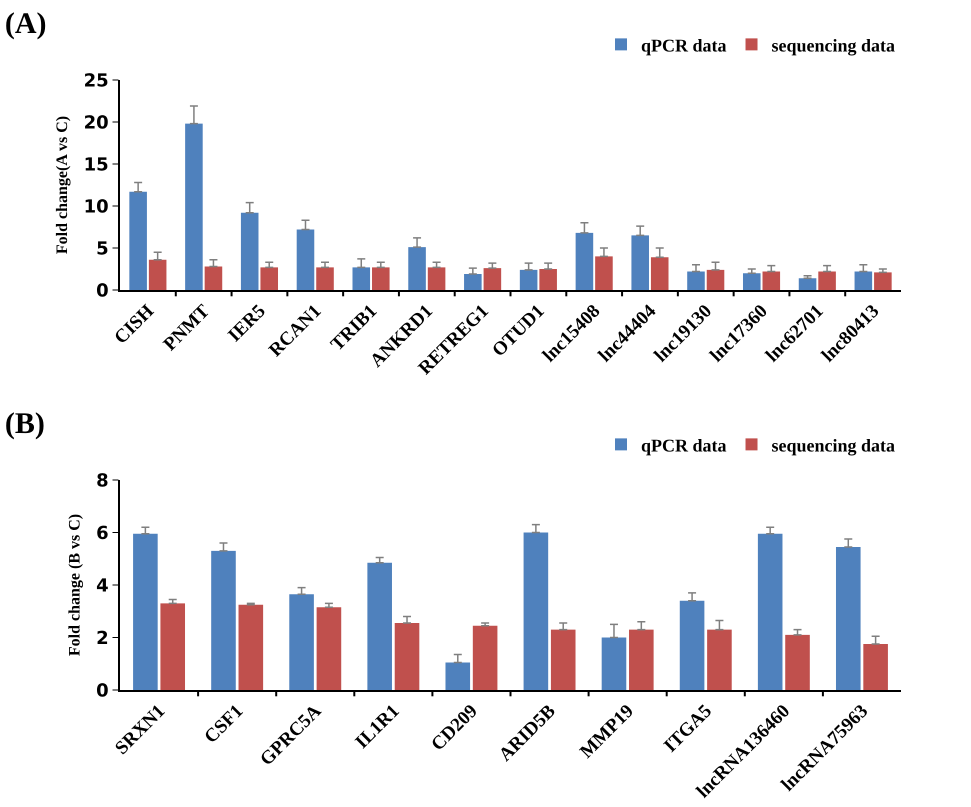 Image resolution: width=971 pixels, height=807 pixels. I want to click on y-axis-title: Fold change(A vs C), so click(62, 185).